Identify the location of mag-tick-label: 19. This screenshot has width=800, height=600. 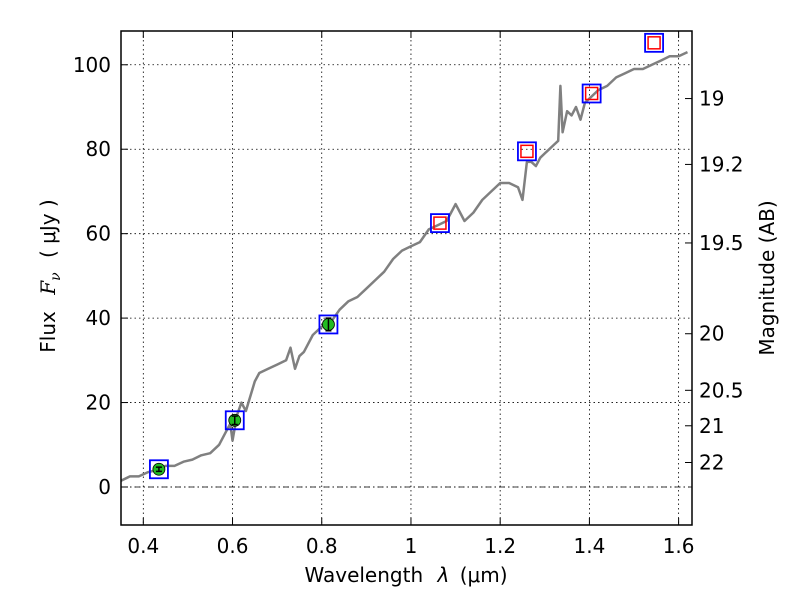
(711, 99).